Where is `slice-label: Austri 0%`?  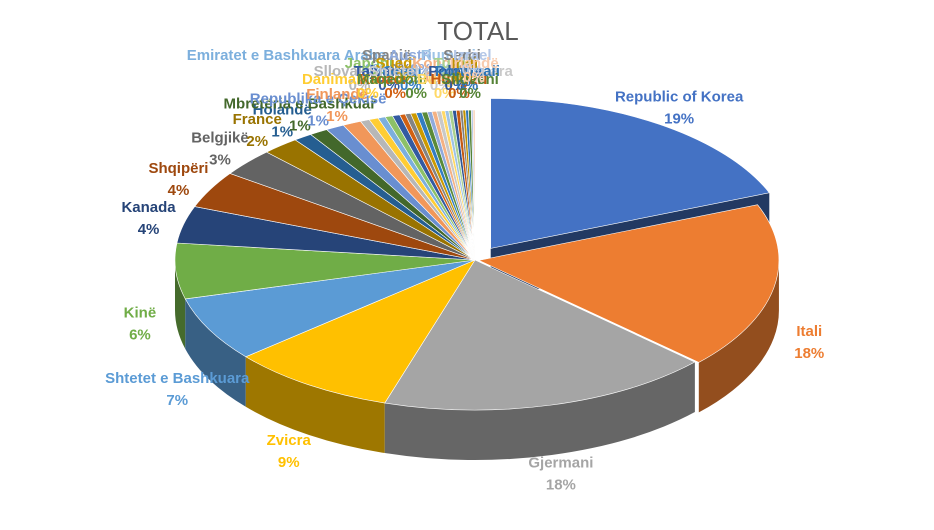 slice-label: Austri 0% is located at coordinates (410, 62).